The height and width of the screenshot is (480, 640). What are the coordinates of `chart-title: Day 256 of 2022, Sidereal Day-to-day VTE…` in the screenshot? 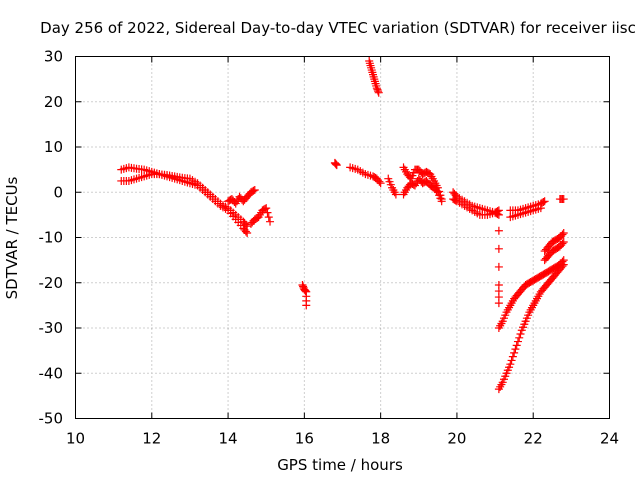 It's located at (338, 28).